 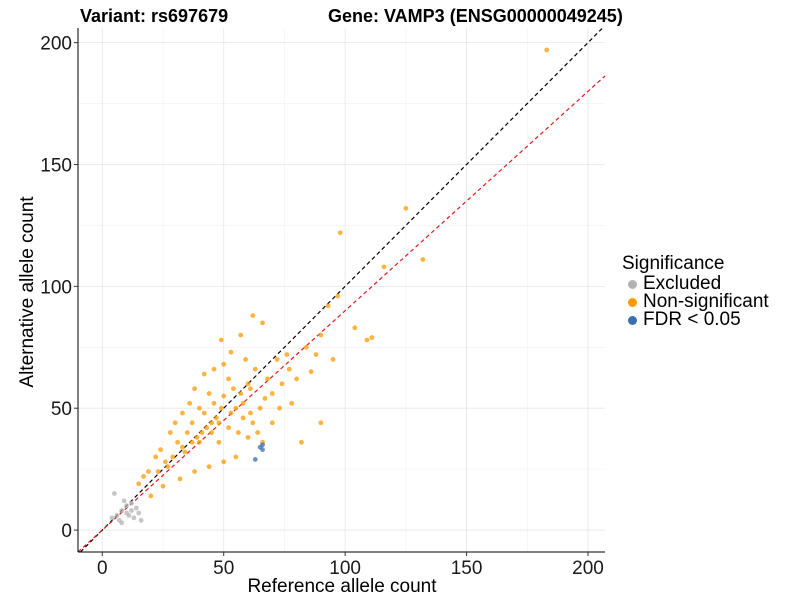 What do you see at coordinates (475, 16) in the screenshot?
I see `chart-title-gene: Gene: VAMP3 (ENSG00000049245)` at bounding box center [475, 16].